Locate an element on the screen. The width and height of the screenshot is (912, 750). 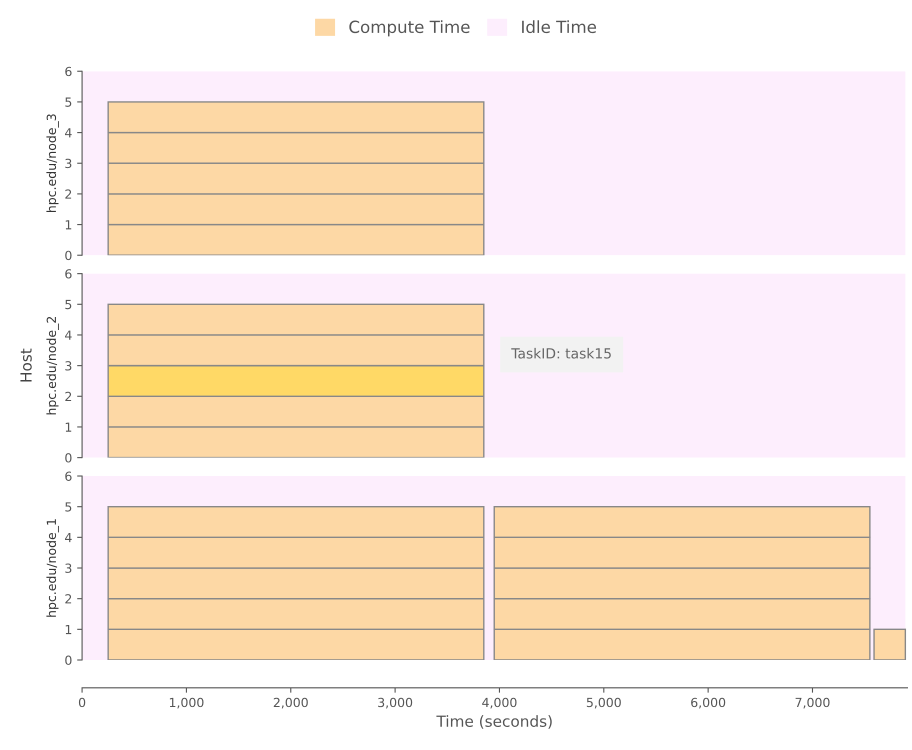
x-tick-label: 7,000 is located at coordinates (813, 703).